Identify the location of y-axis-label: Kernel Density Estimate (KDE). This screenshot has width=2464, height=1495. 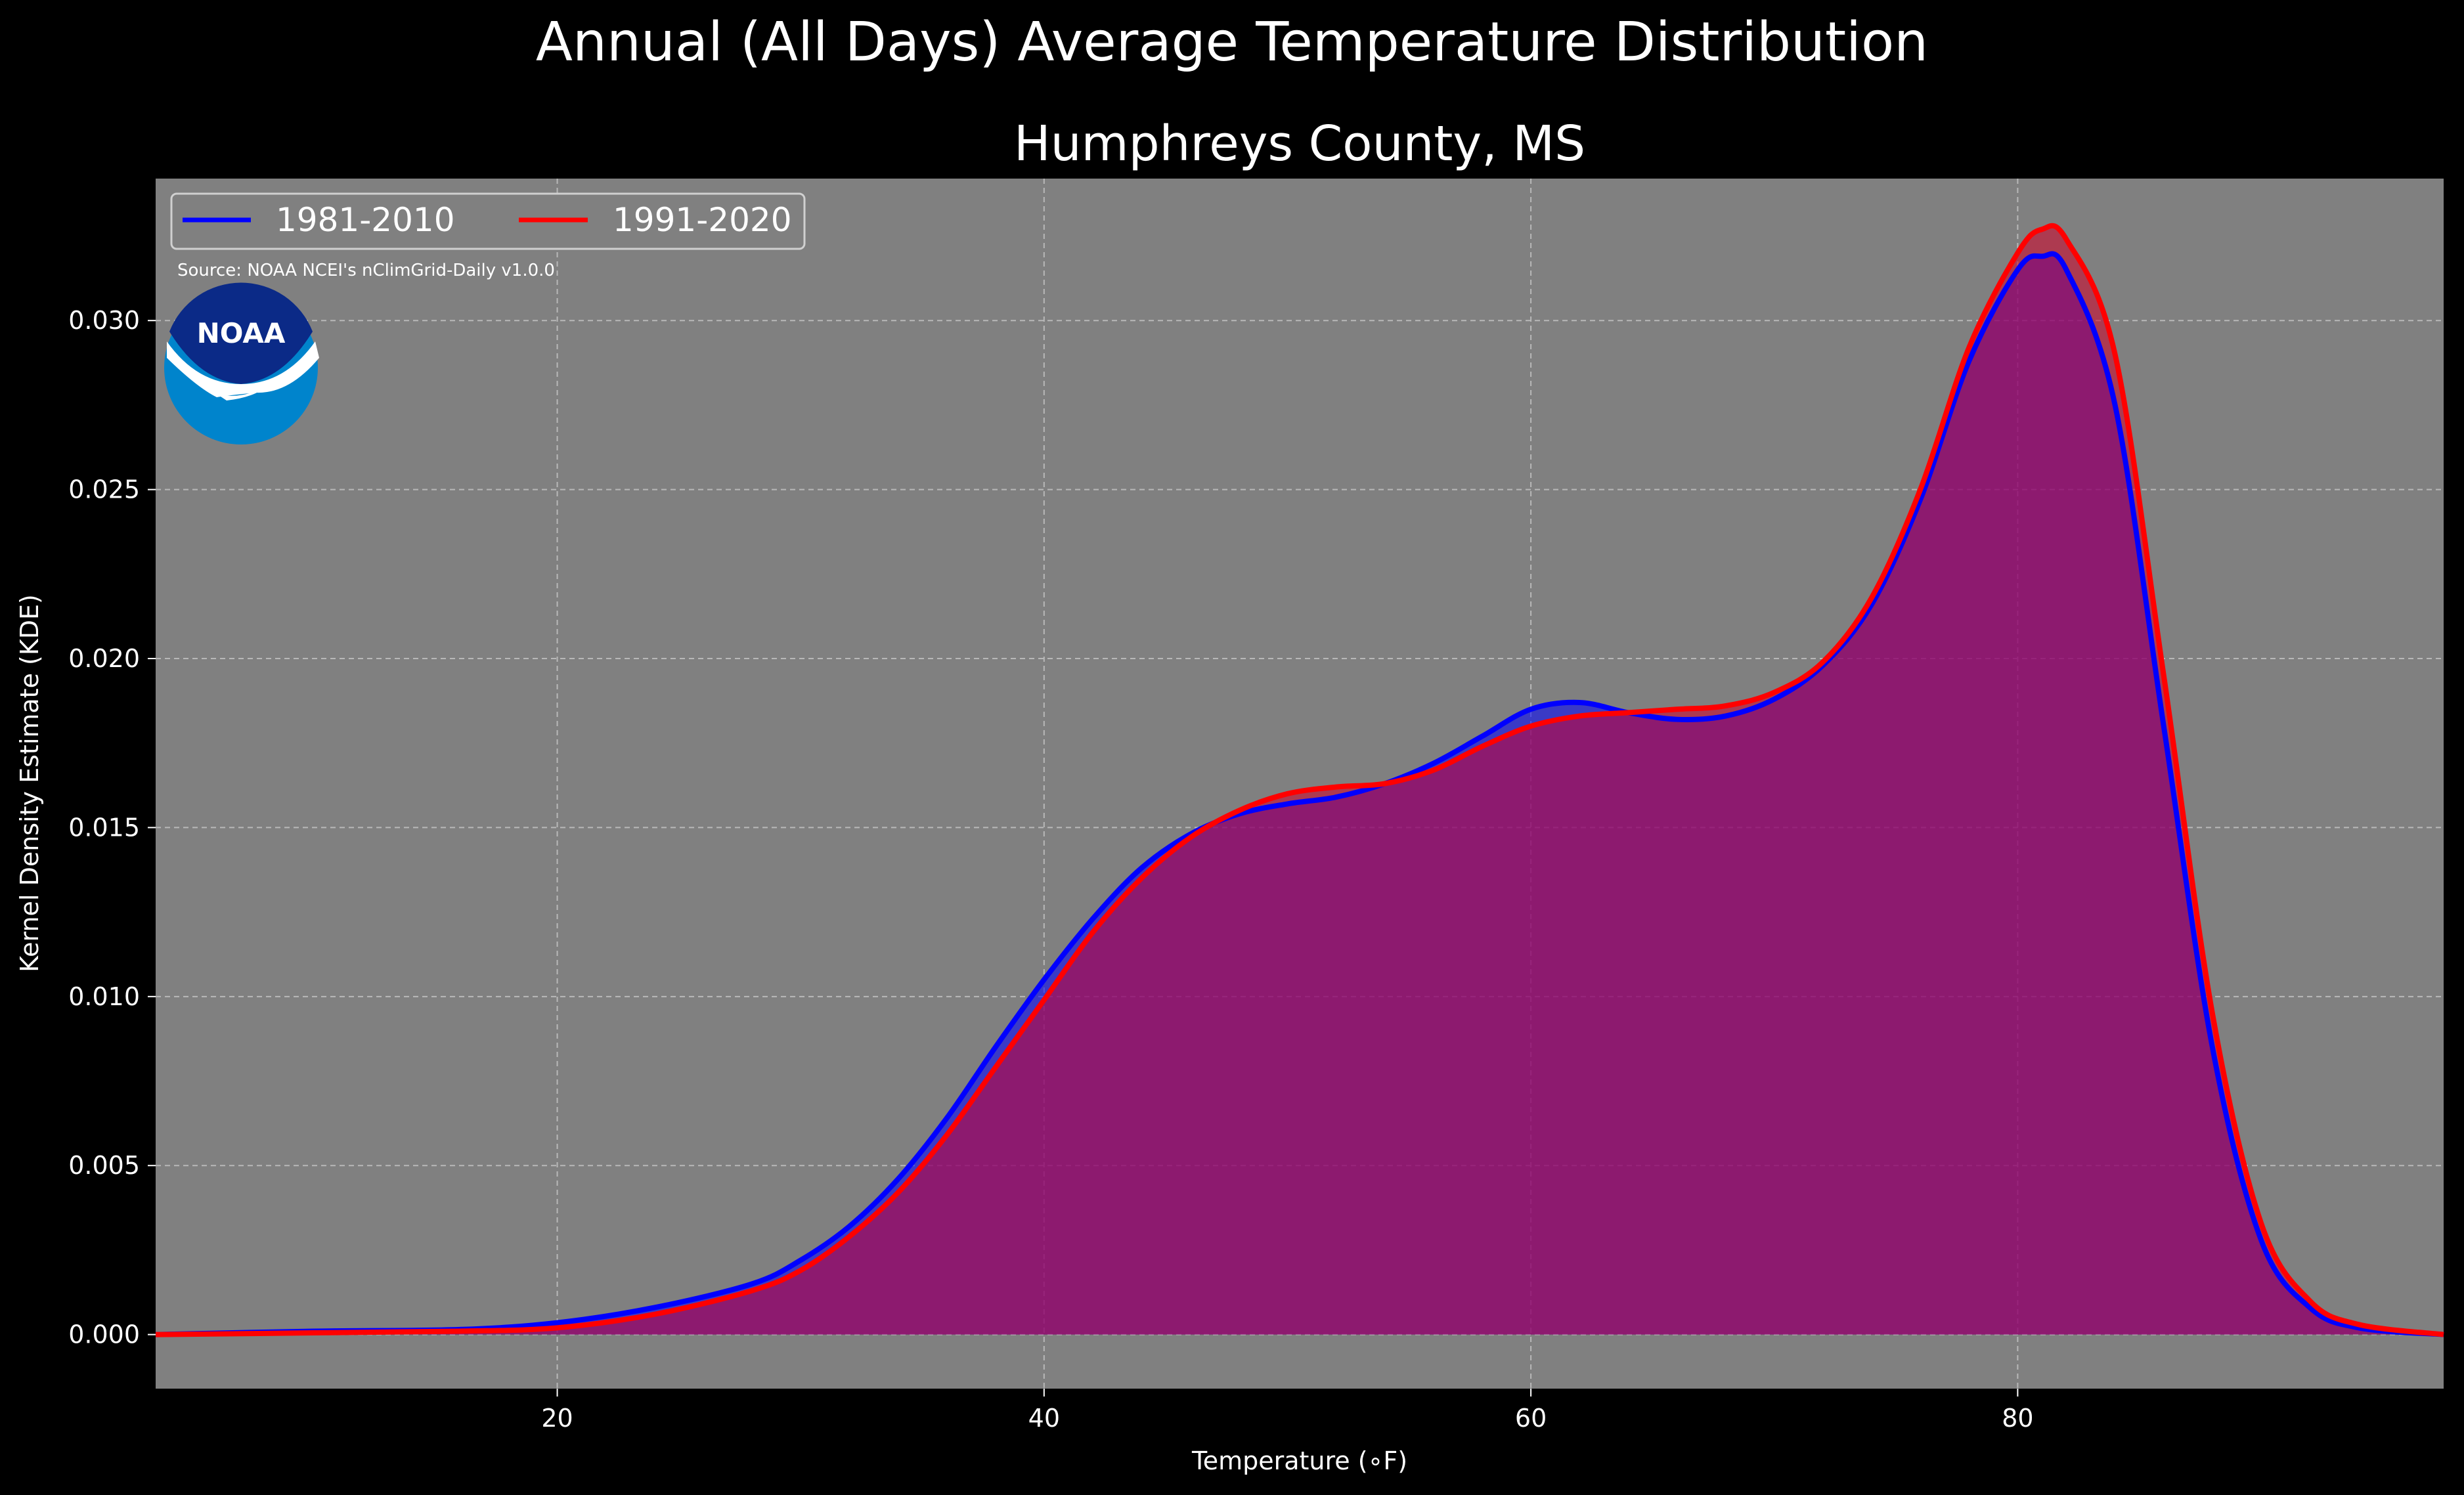
(29, 783).